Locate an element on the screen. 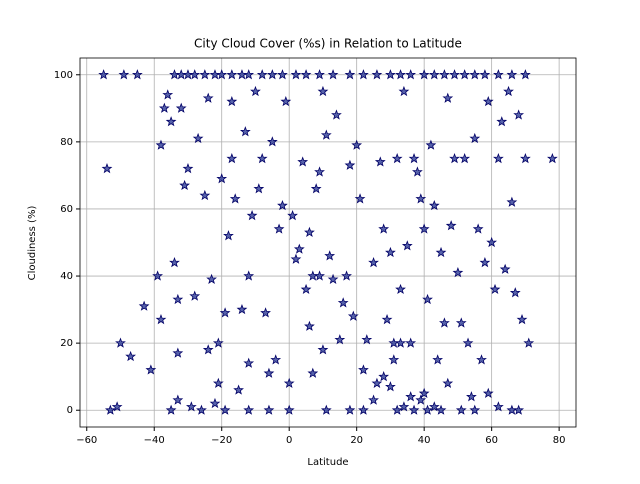 This screenshot has width=640, height=484. y-tick-label: 20 is located at coordinates (66, 343).